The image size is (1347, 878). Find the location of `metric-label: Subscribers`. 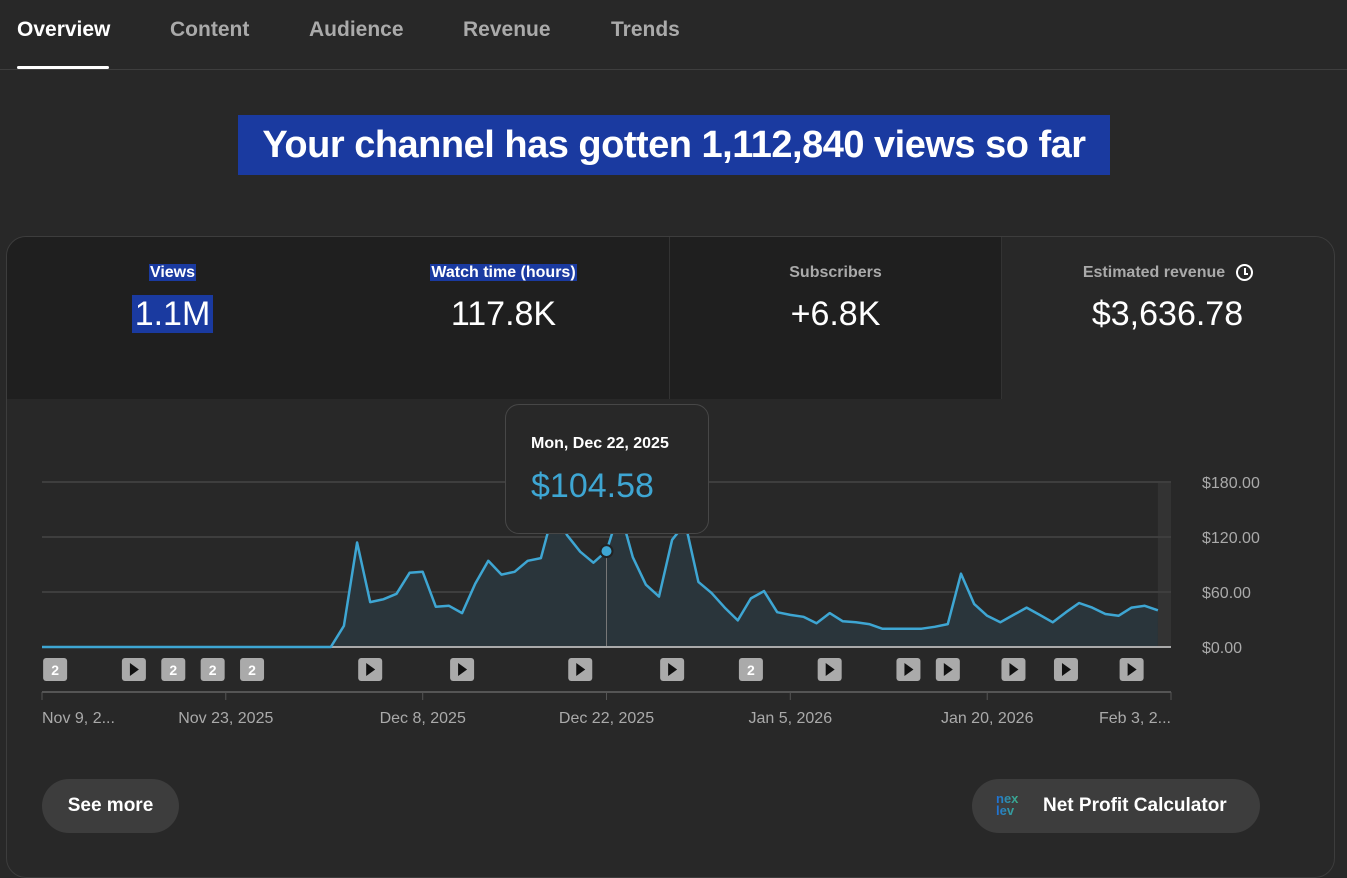

metric-label: Subscribers is located at coordinates (835, 272).